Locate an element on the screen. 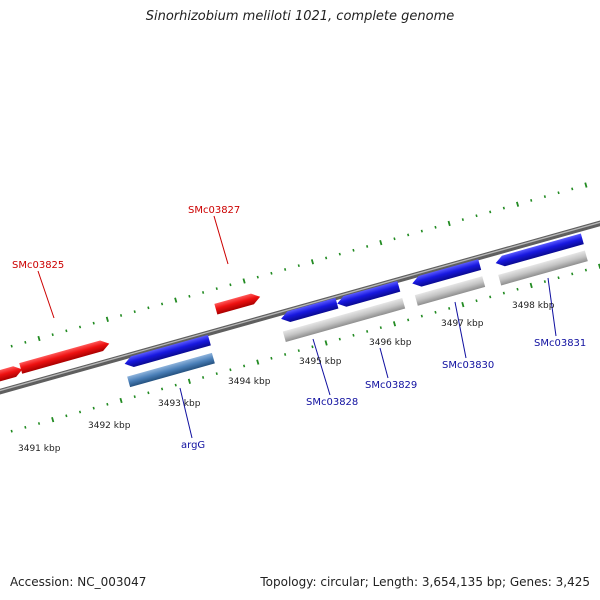  gene-label-smc03828: SMc03828 is located at coordinates (332, 402).